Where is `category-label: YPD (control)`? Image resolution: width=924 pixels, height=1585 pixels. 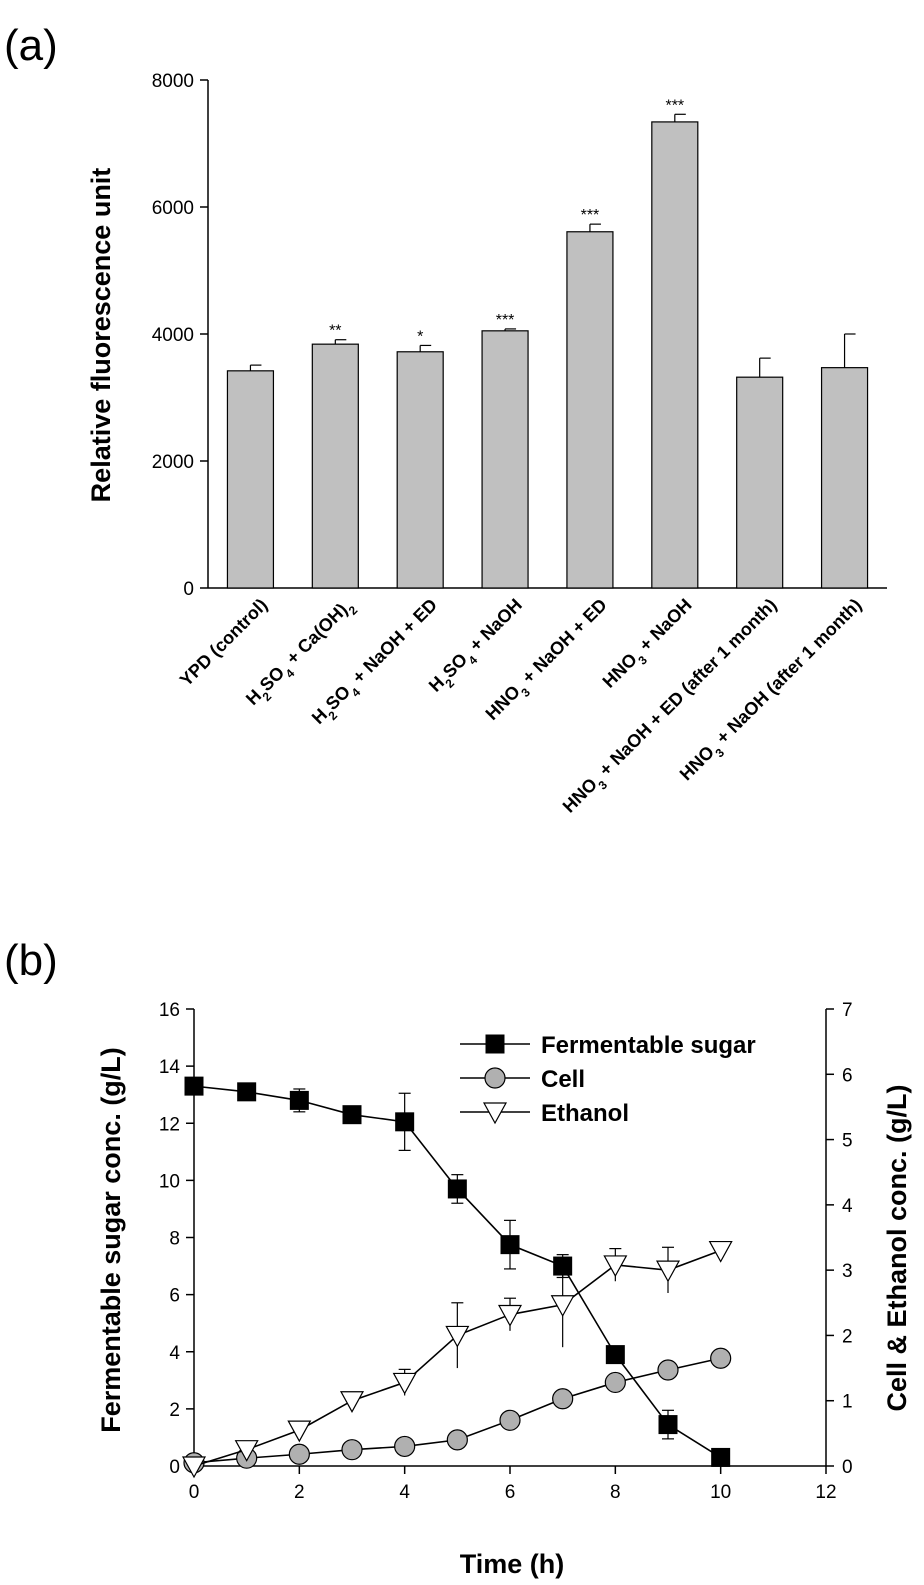
category-label: YPD (control) is located at coordinates (223, 642).